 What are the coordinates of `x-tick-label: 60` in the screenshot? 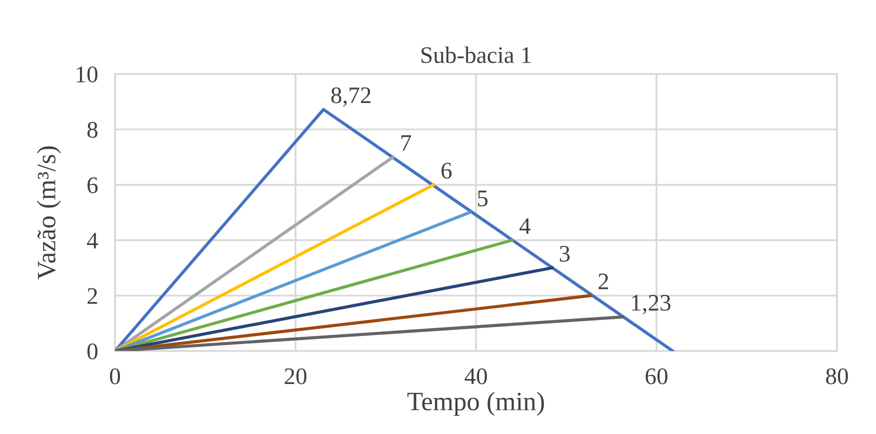 It's located at (657, 376).